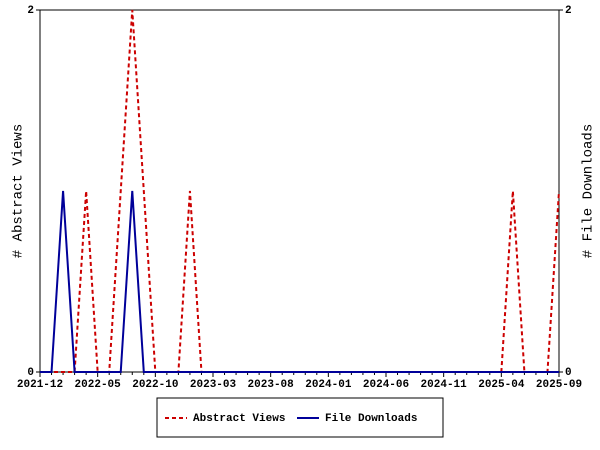 This screenshot has height=450, width=600. I want to click on x-tick-label: 2024-11, so click(444, 385).